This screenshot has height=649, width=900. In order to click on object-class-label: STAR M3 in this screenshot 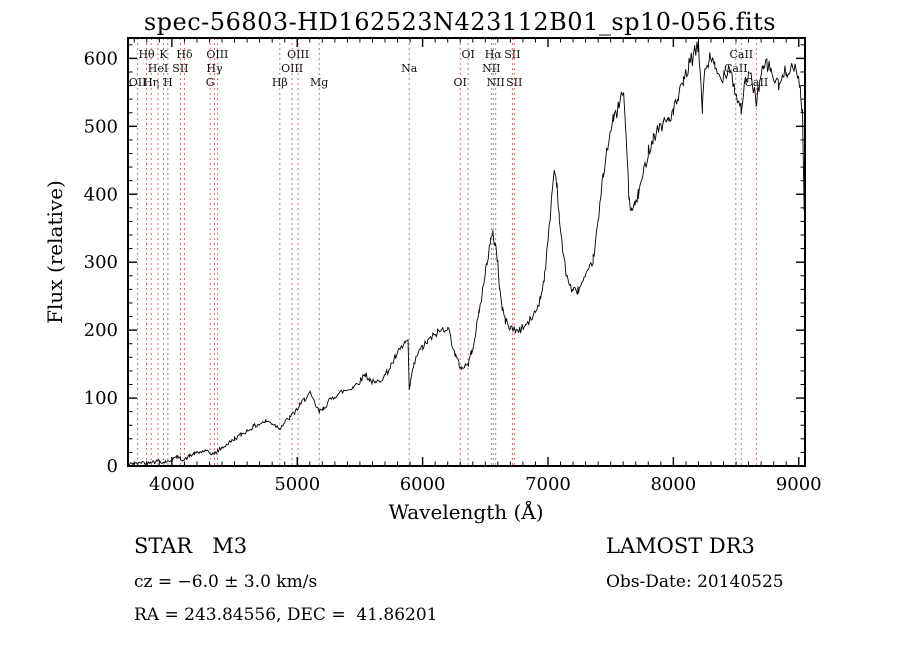, I will do `click(191, 546)`.